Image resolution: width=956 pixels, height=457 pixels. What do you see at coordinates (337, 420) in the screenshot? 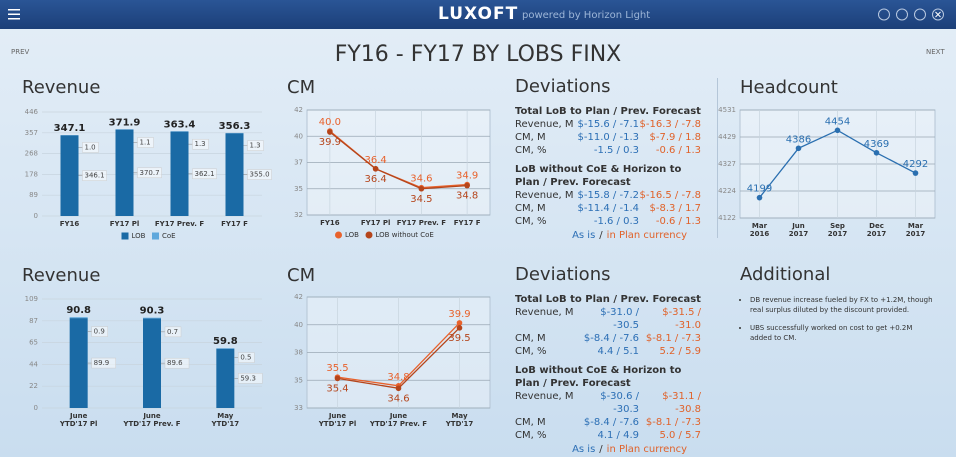
I see `x-tick-label: June YTD'17 Pl` at bounding box center [337, 420].